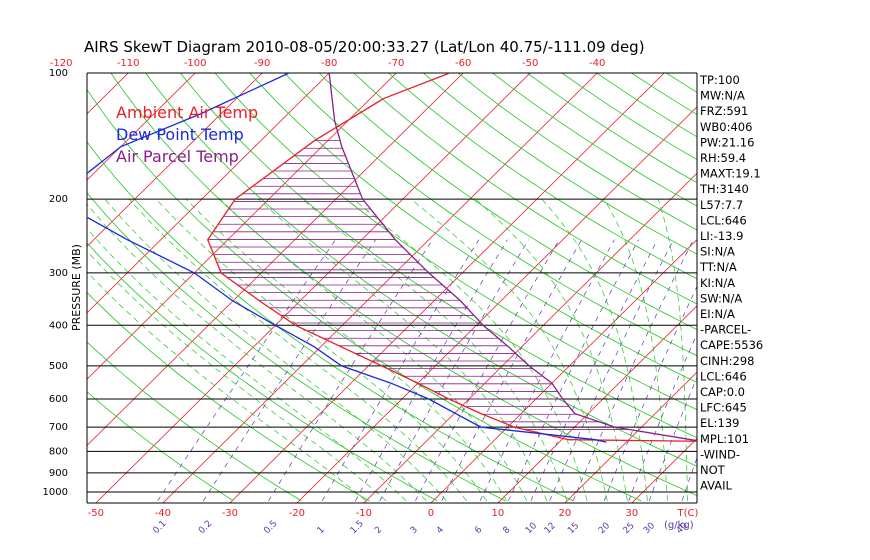 Image resolution: width=870 pixels, height=560 pixels. Describe the element at coordinates (724, 189) in the screenshot. I see `index-entry: TH:3140` at that location.